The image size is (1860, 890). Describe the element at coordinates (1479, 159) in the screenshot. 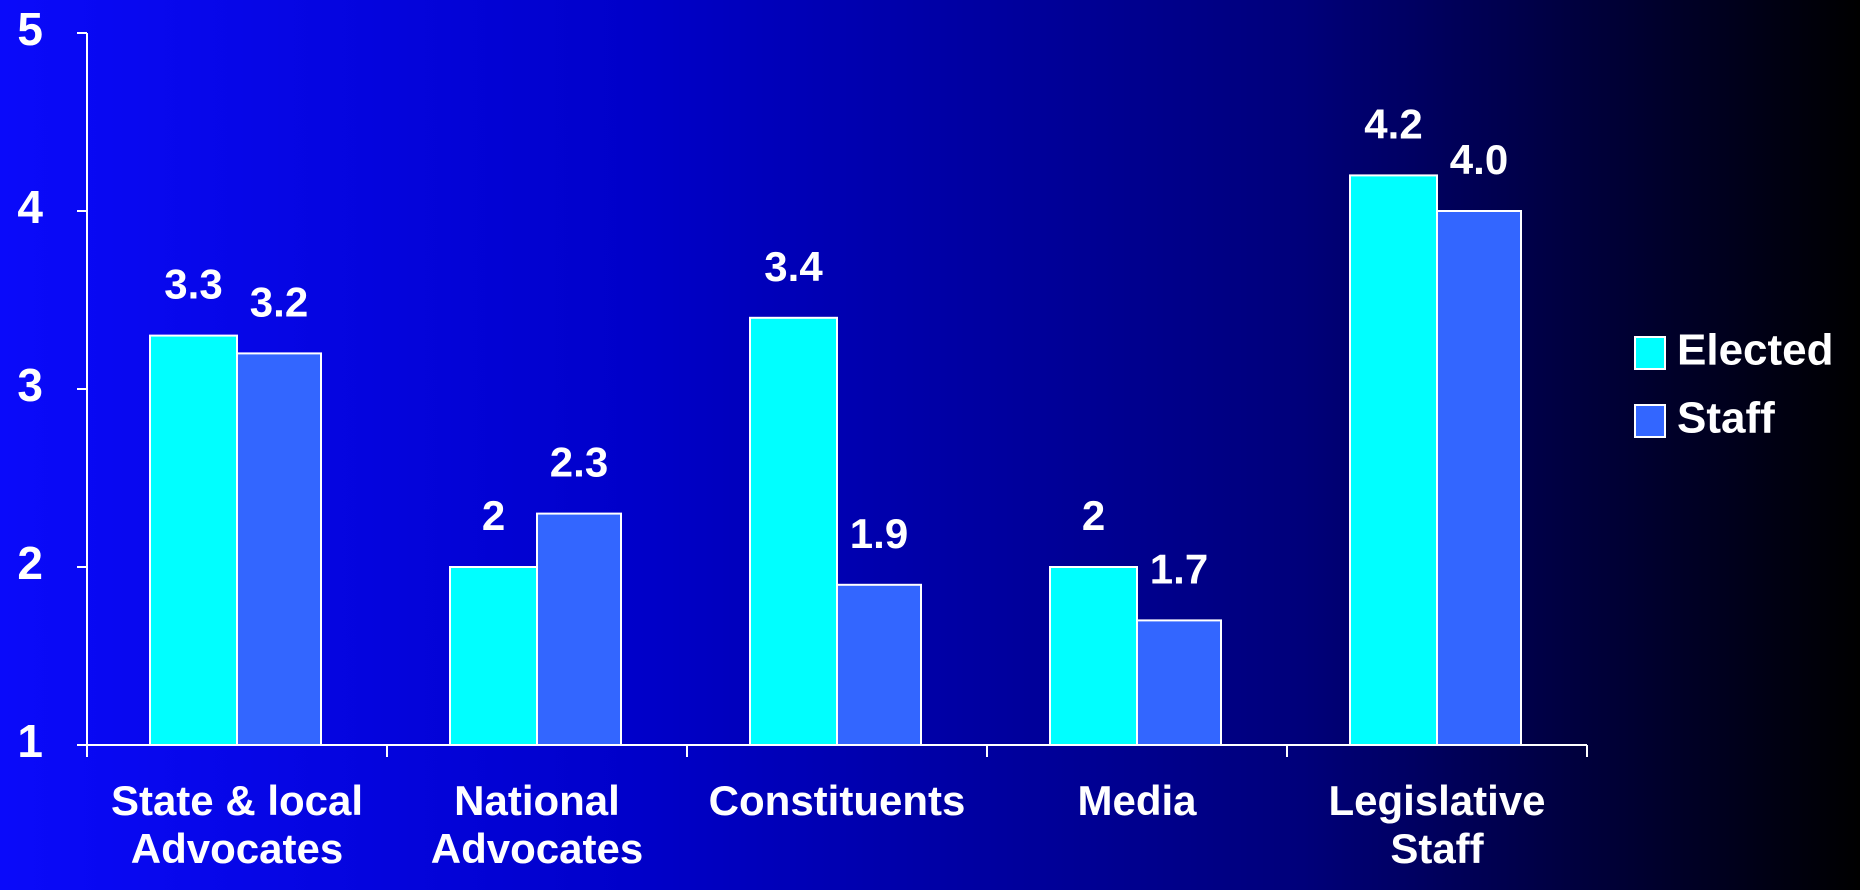

I see `value-label: 4.0` at that location.